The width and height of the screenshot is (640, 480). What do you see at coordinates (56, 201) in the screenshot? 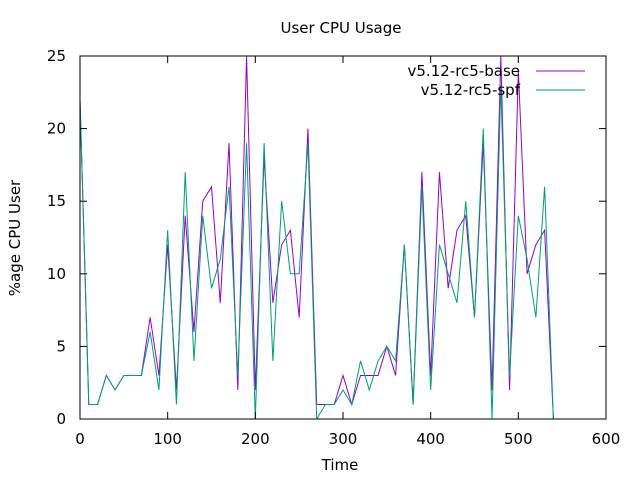
I see `y-tick-label: 15` at bounding box center [56, 201].